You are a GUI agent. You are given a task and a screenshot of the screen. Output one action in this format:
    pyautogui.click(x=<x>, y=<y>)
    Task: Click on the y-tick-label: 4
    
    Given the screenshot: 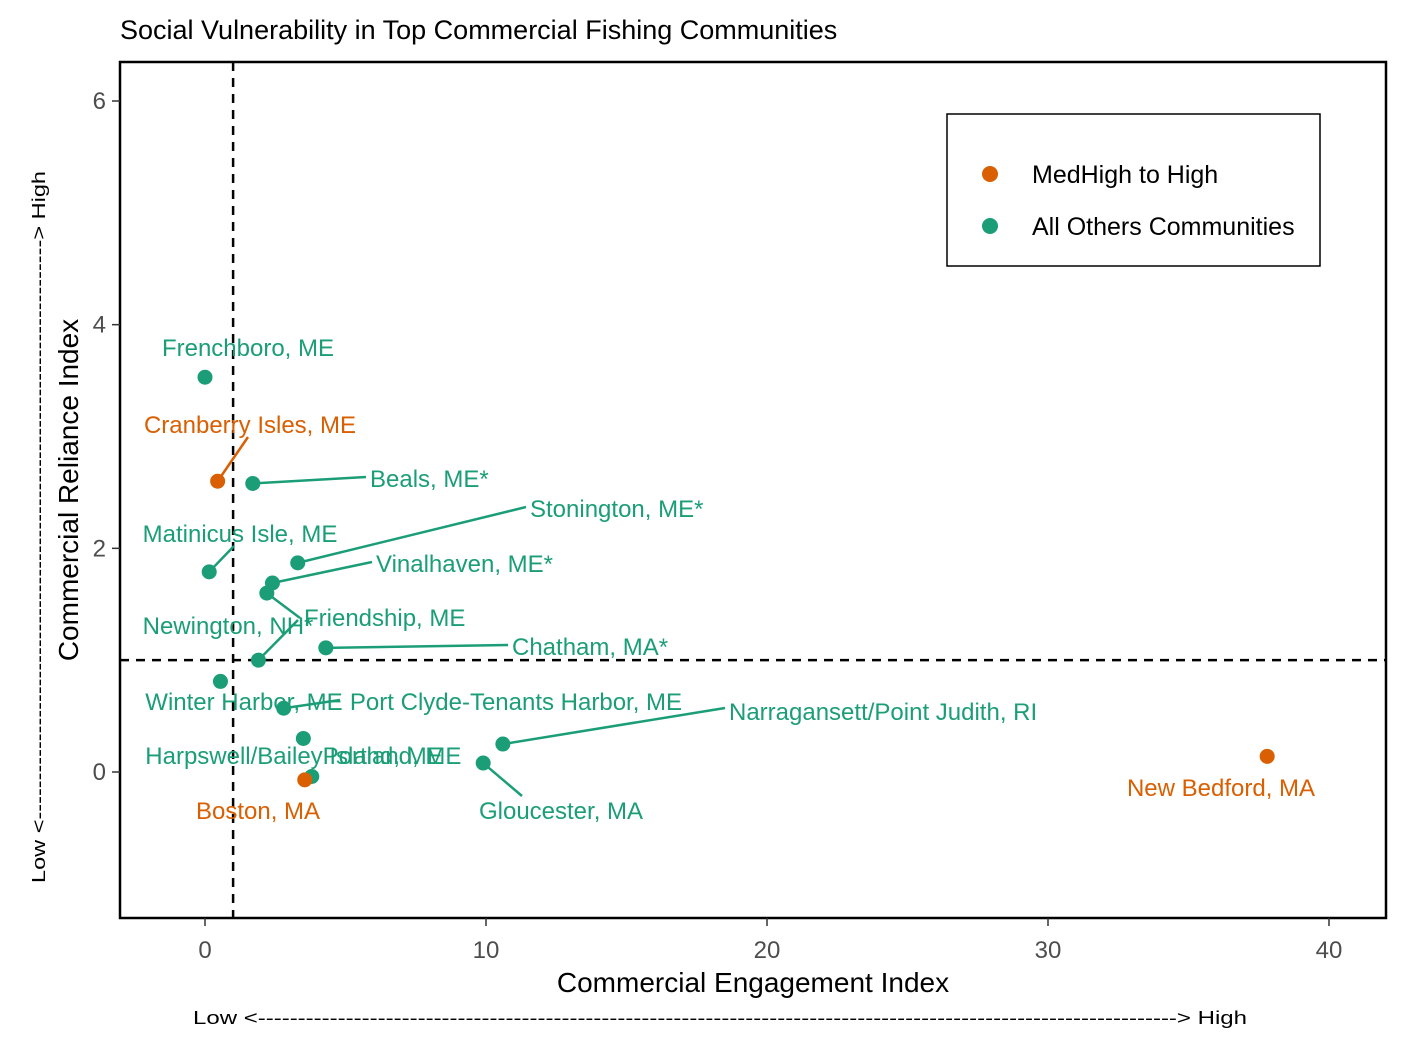 What is the action you would take?
    pyautogui.click(x=99, y=325)
    